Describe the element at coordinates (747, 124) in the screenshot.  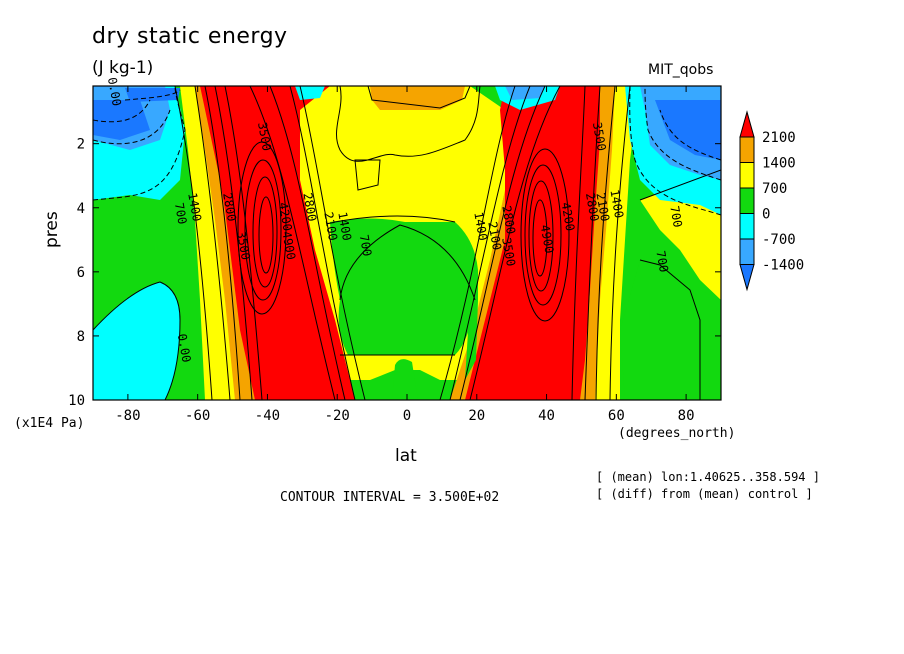
I see `legend-top-arrow` at that location.